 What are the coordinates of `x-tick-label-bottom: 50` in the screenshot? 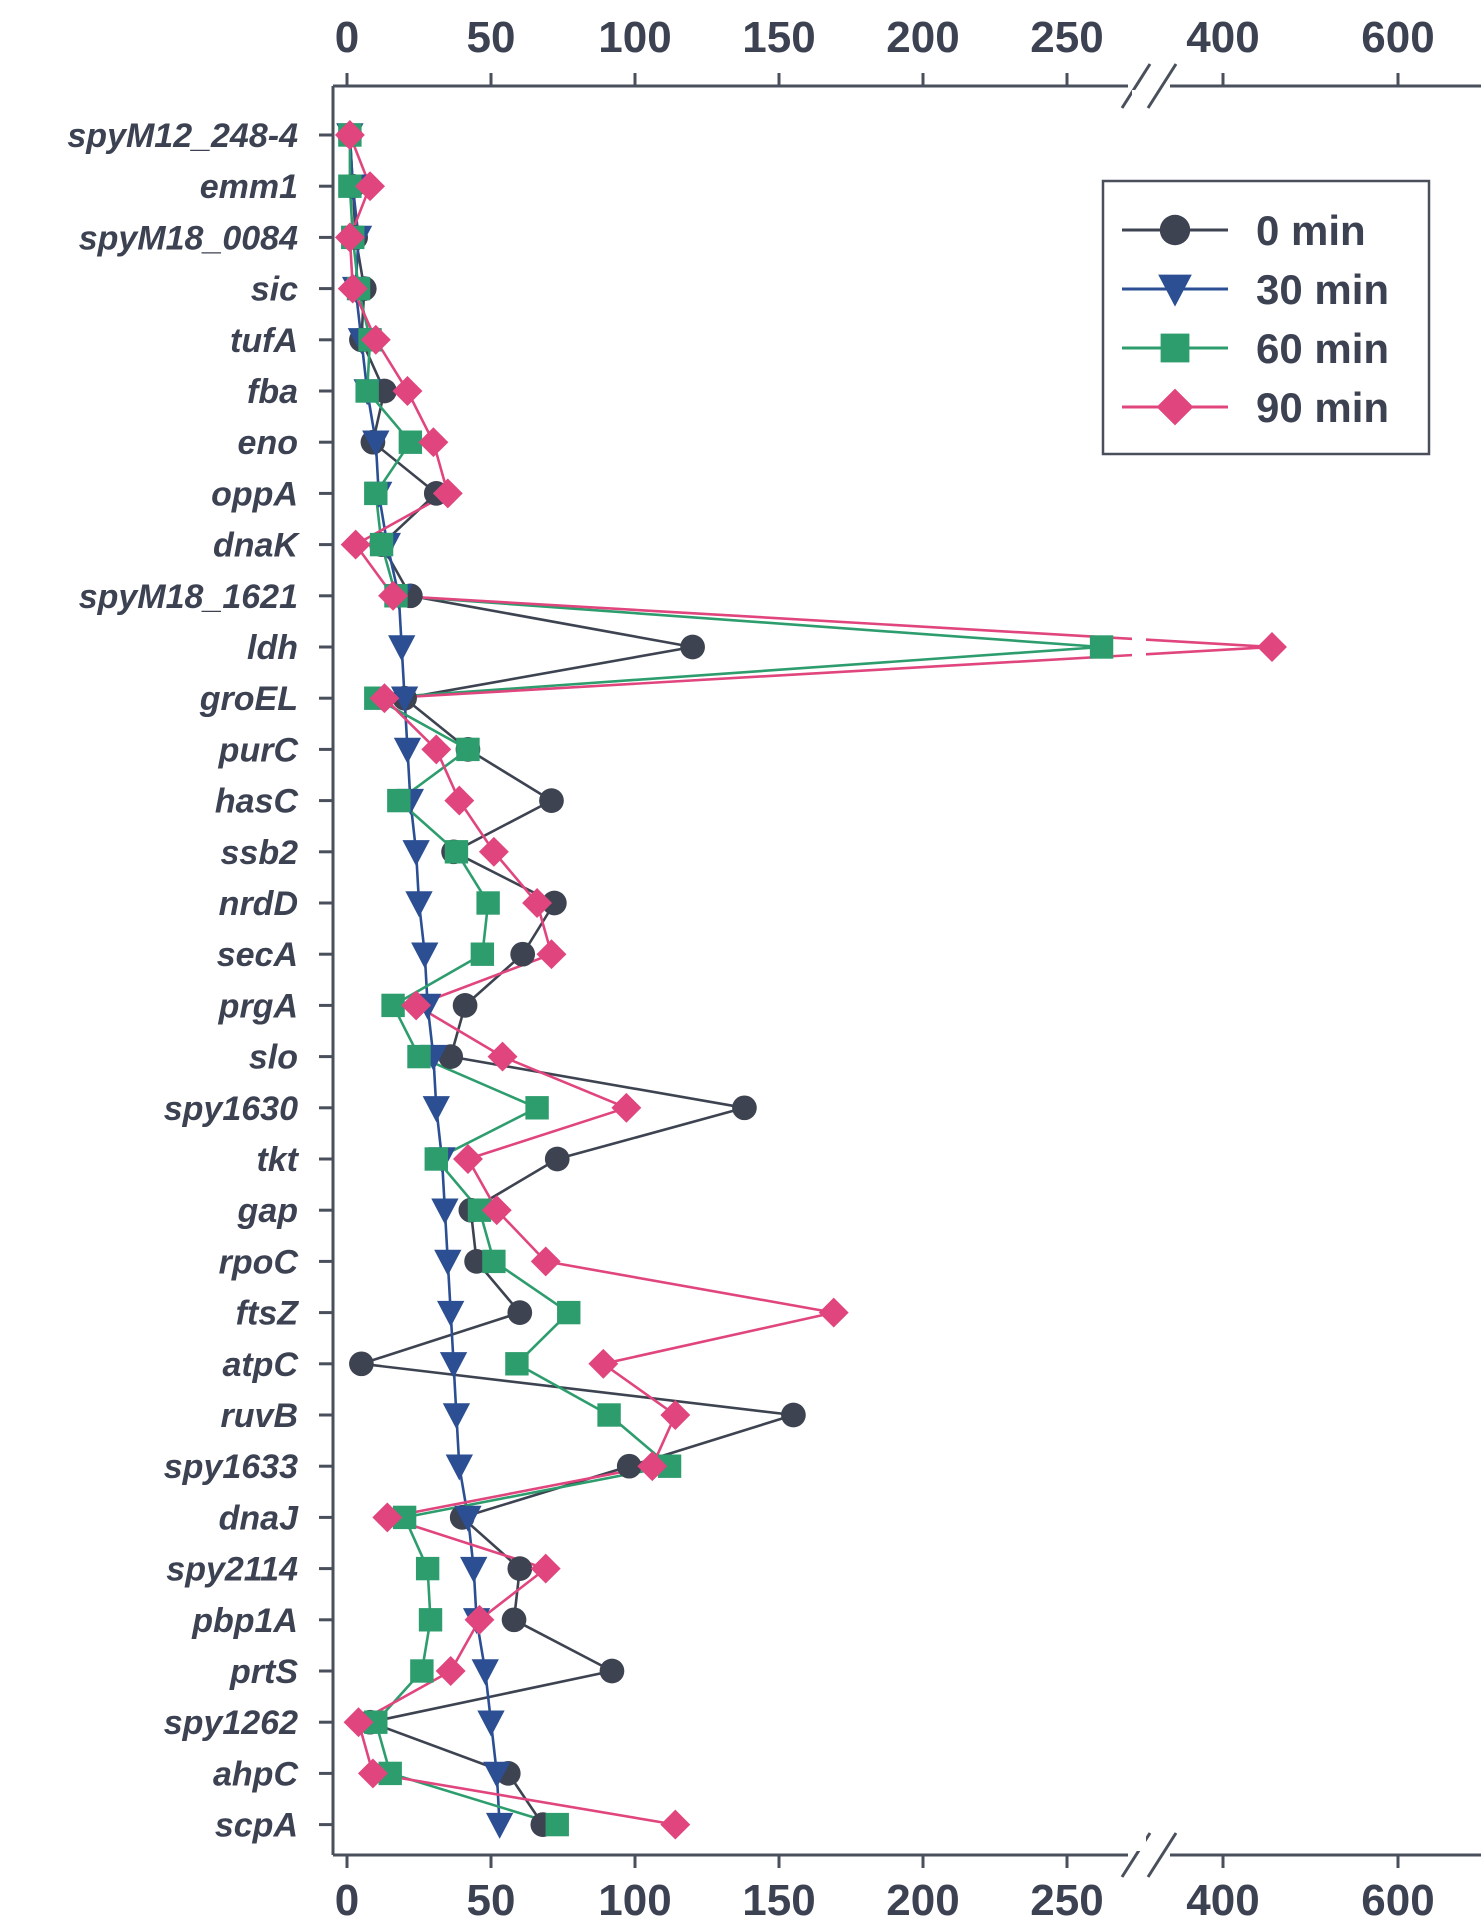 It's located at (491, 1900).